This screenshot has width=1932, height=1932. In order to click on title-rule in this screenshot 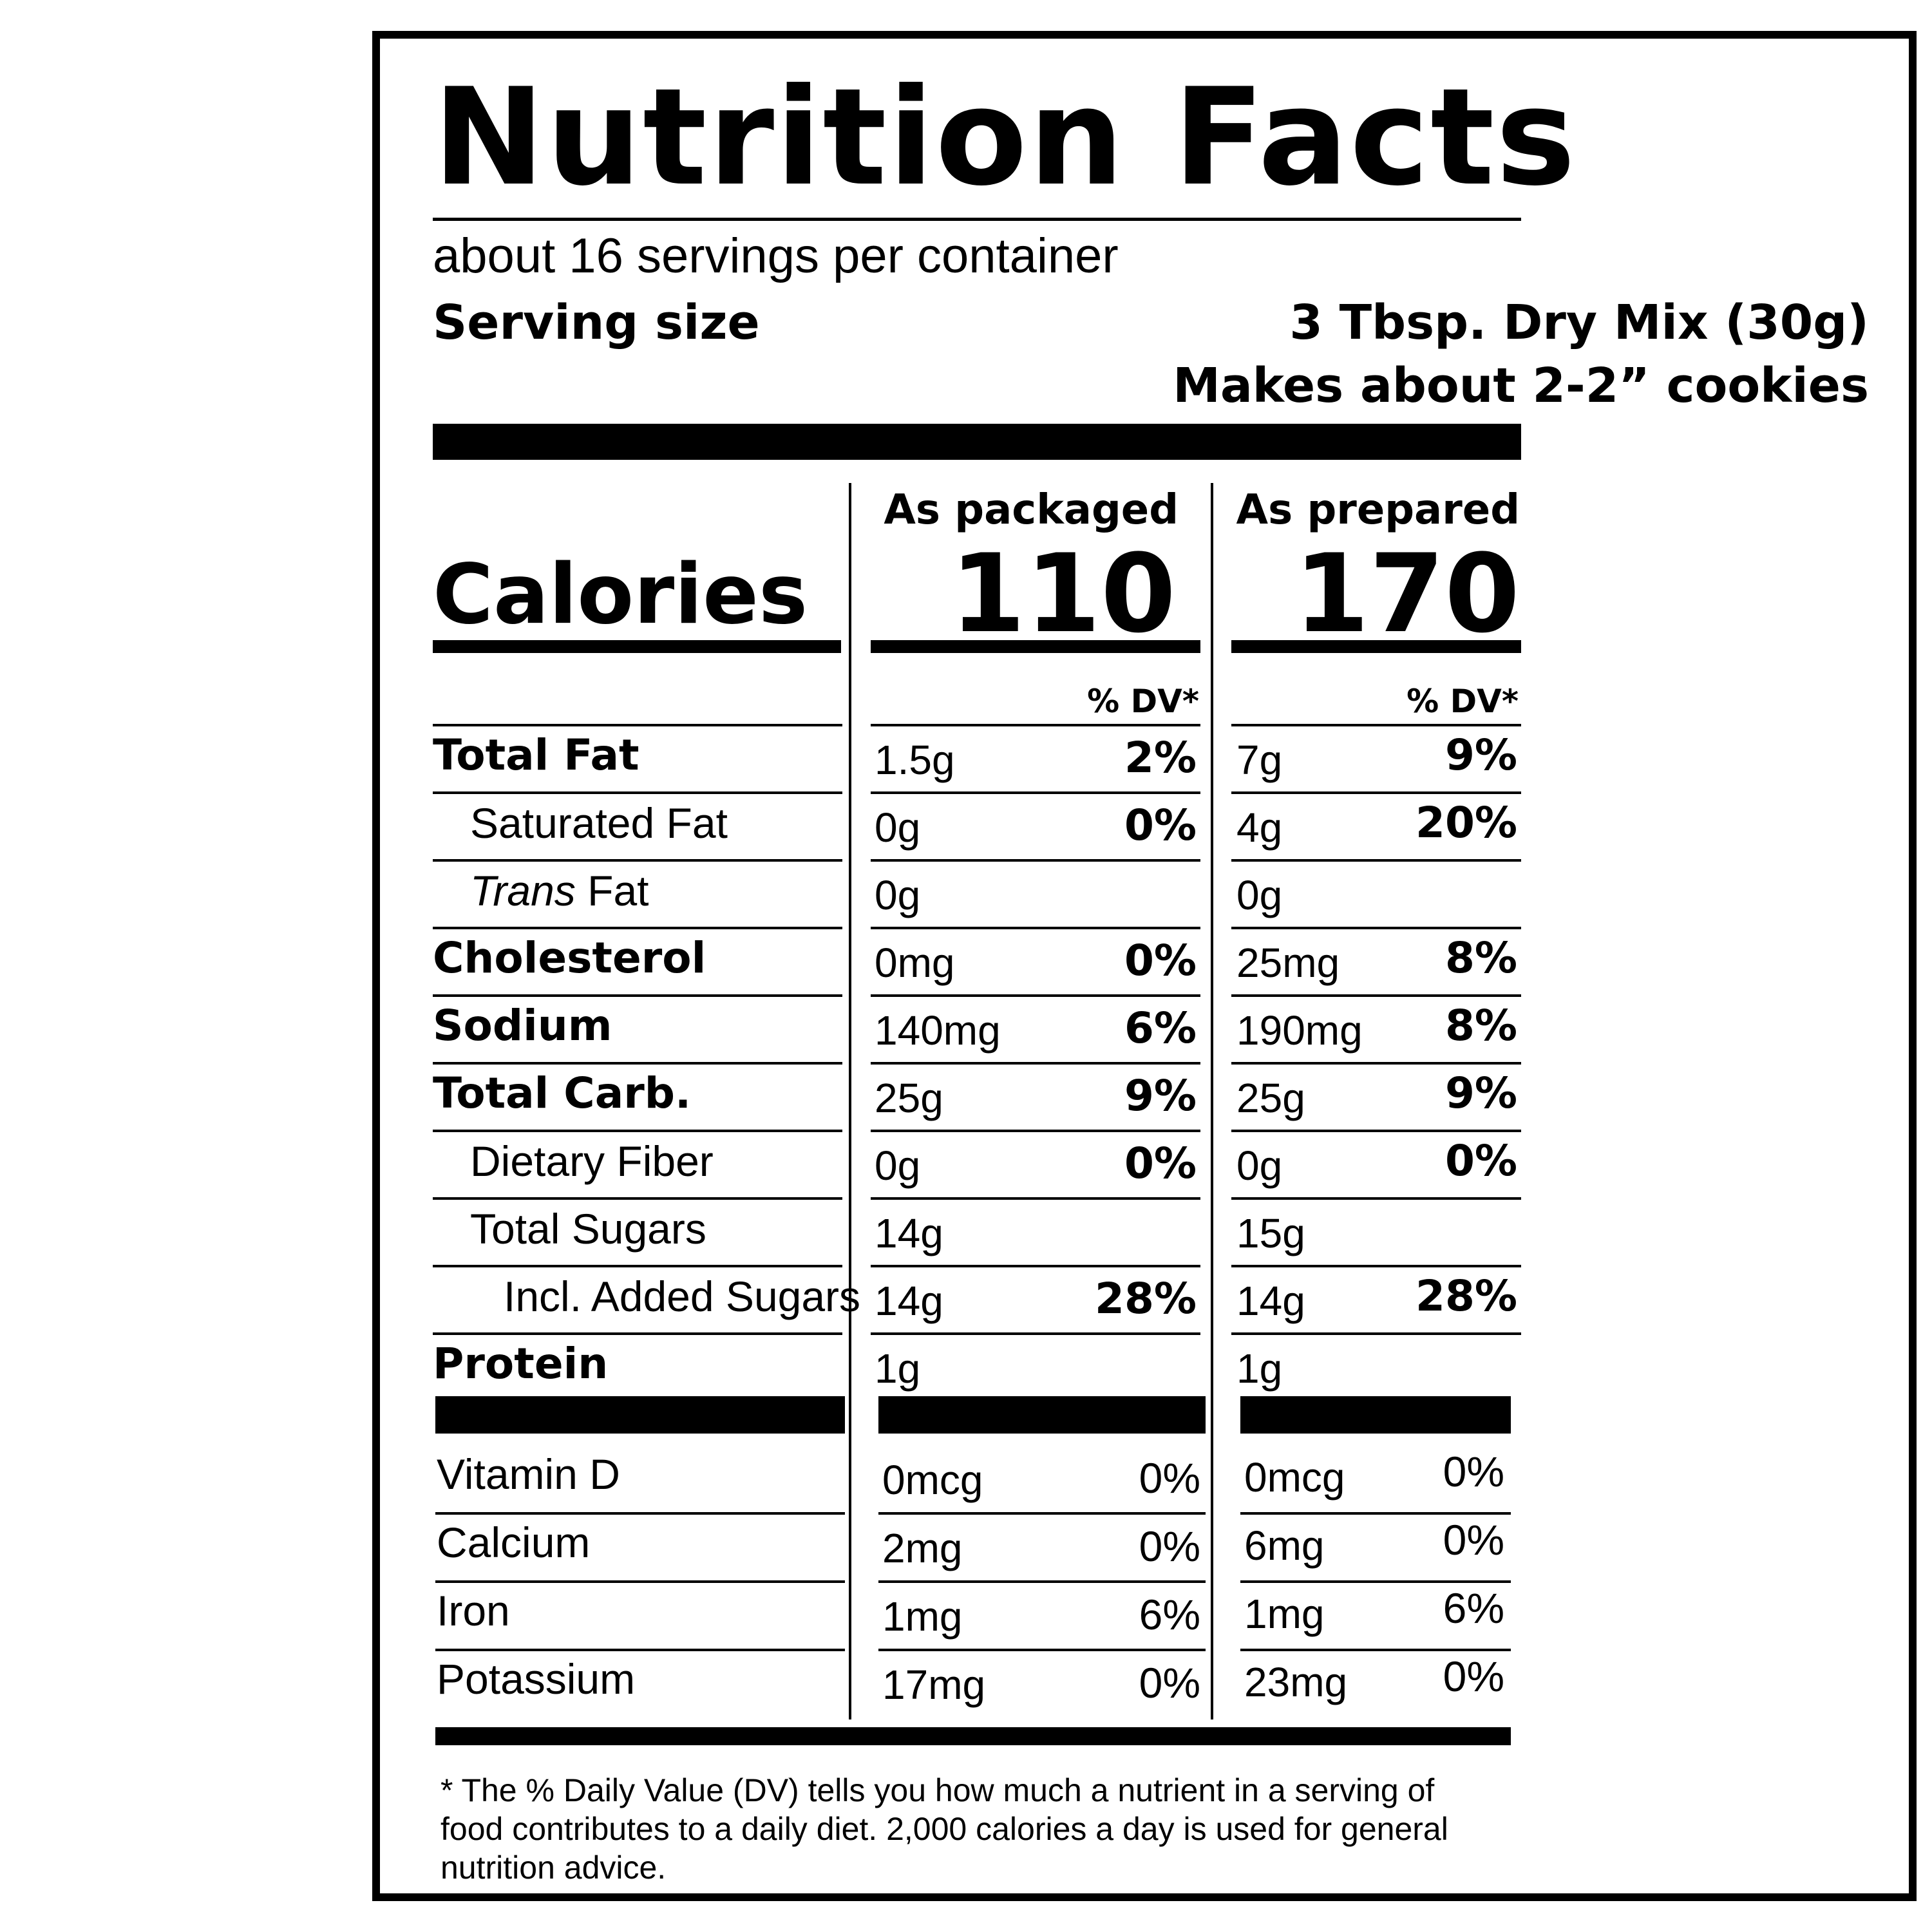, I will do `click(977, 219)`.